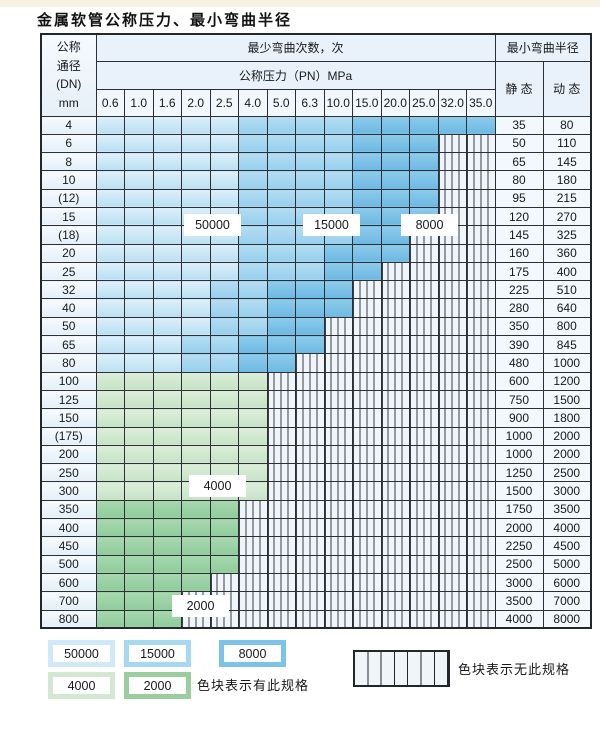 The image size is (600, 743). What do you see at coordinates (519, 399) in the screenshot?
I see `static-value-cell: 750` at bounding box center [519, 399].